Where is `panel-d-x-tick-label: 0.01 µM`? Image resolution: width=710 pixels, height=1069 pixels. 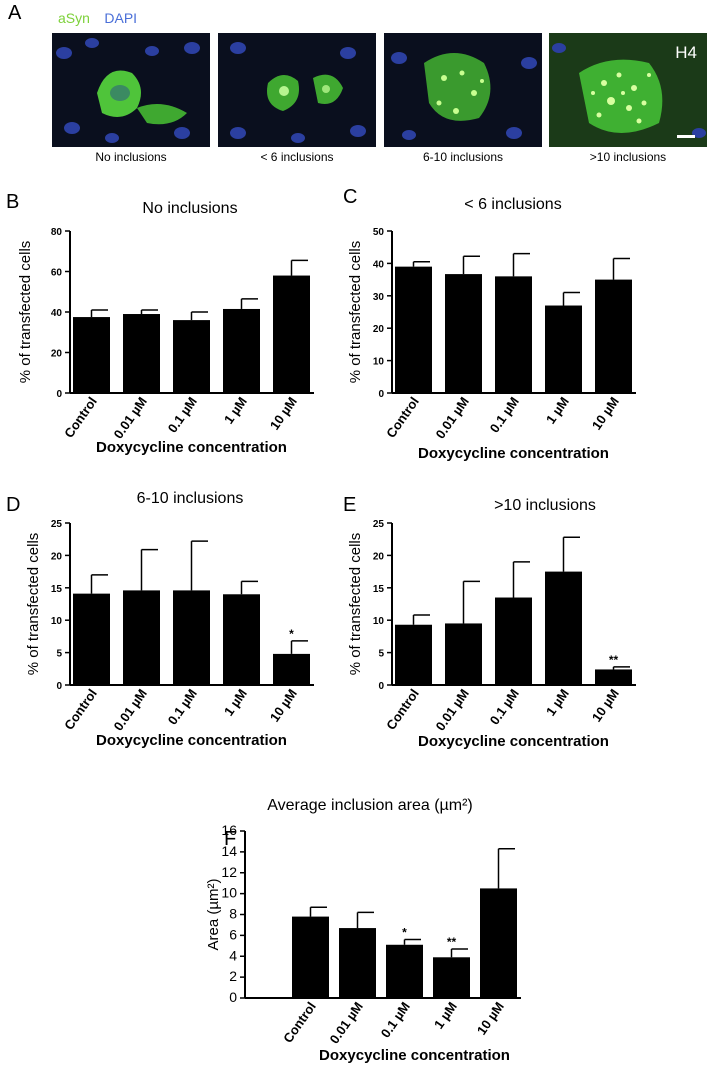 panel-d-x-tick-label: 0.01 µM is located at coordinates (130, 709).